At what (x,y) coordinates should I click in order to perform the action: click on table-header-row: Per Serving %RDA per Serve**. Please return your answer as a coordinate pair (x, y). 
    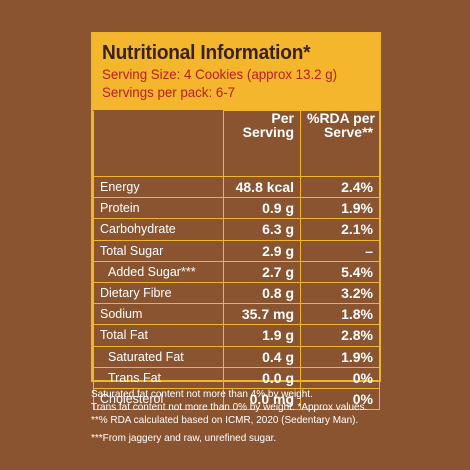
    Looking at the image, I should click on (236, 143).